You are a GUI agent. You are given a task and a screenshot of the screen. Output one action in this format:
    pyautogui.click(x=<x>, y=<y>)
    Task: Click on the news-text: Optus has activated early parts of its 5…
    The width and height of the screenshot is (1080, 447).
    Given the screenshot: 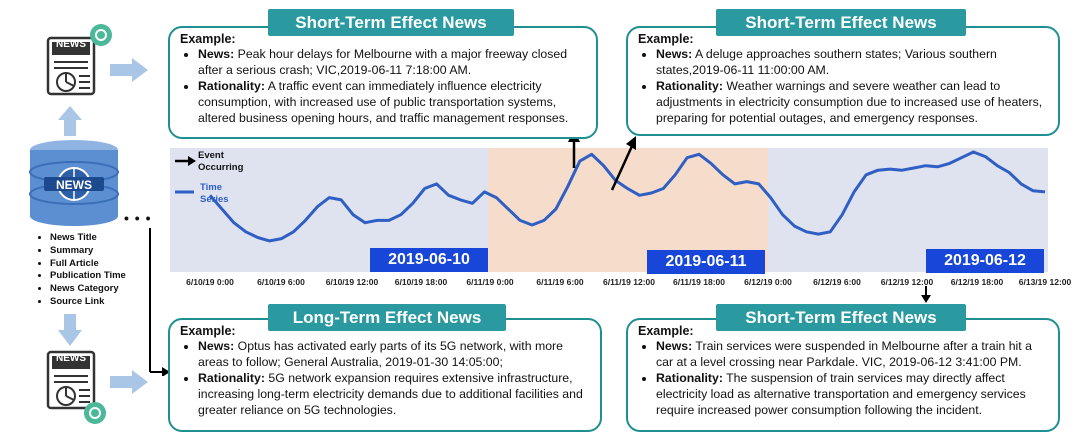 What is the action you would take?
    pyautogui.click(x=380, y=354)
    